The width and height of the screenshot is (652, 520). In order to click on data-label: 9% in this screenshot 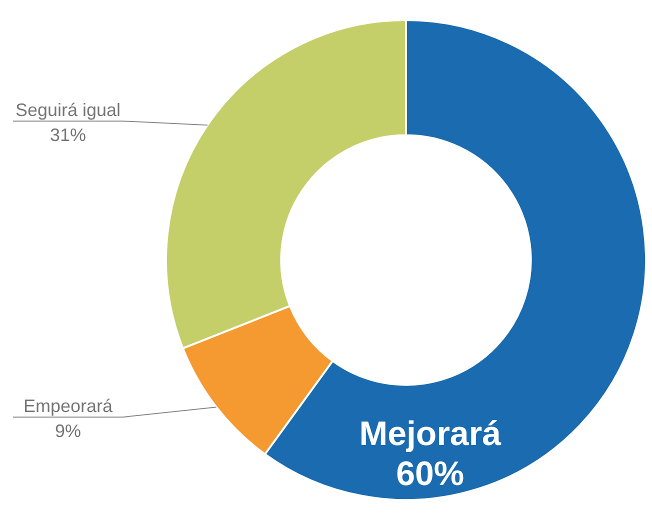, I will do `click(68, 431)`.